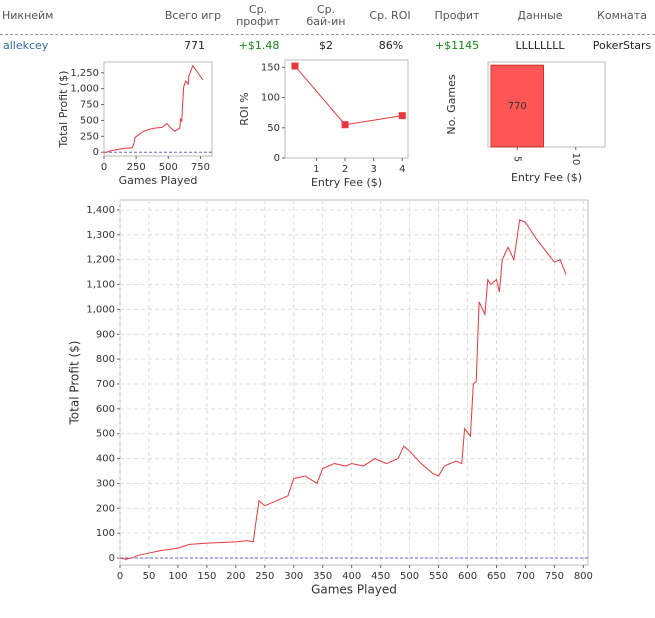 The image size is (655, 618). Describe the element at coordinates (194, 45) in the screenshot. I see `cell: 771` at that location.